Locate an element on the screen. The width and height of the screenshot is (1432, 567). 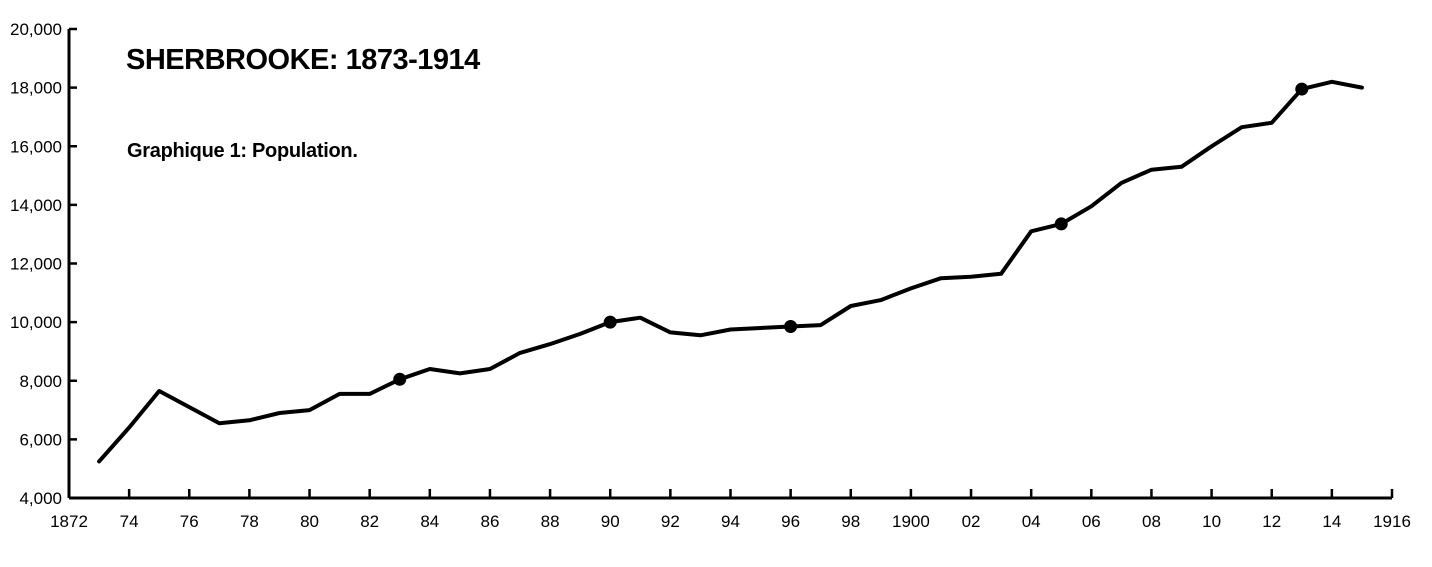
x-tick-label: 1916 is located at coordinates (1392, 521).